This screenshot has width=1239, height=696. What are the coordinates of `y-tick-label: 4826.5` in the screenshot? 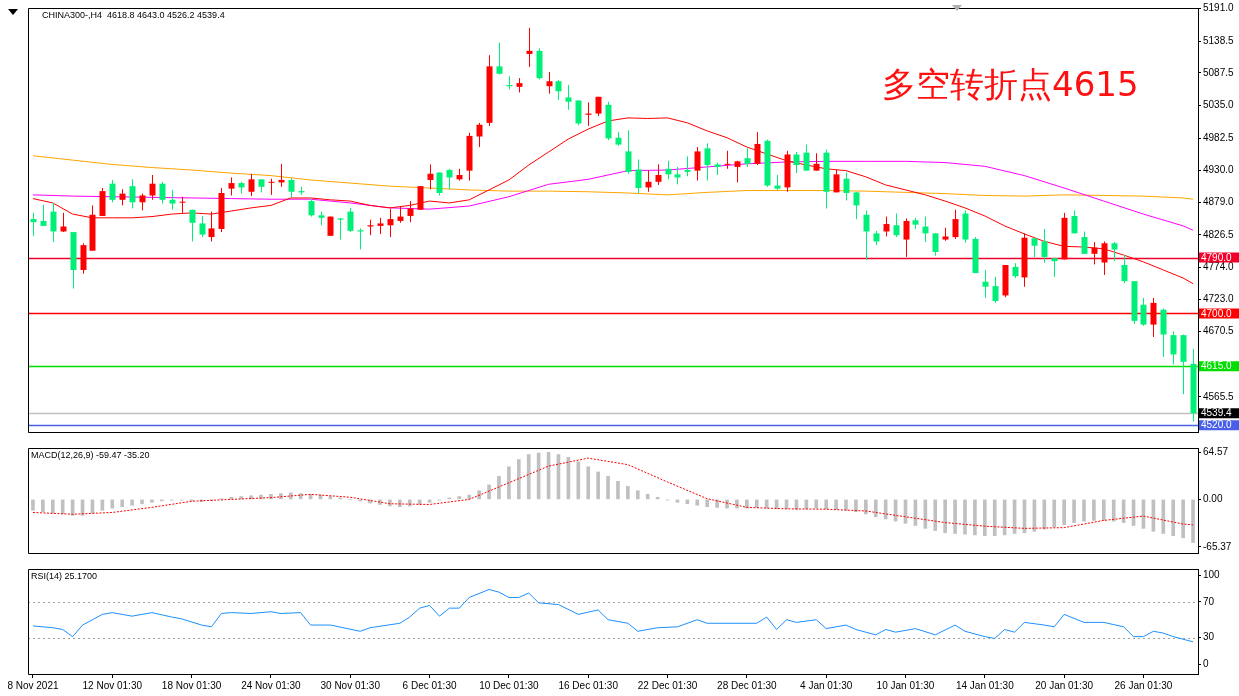 It's located at (1219, 234).